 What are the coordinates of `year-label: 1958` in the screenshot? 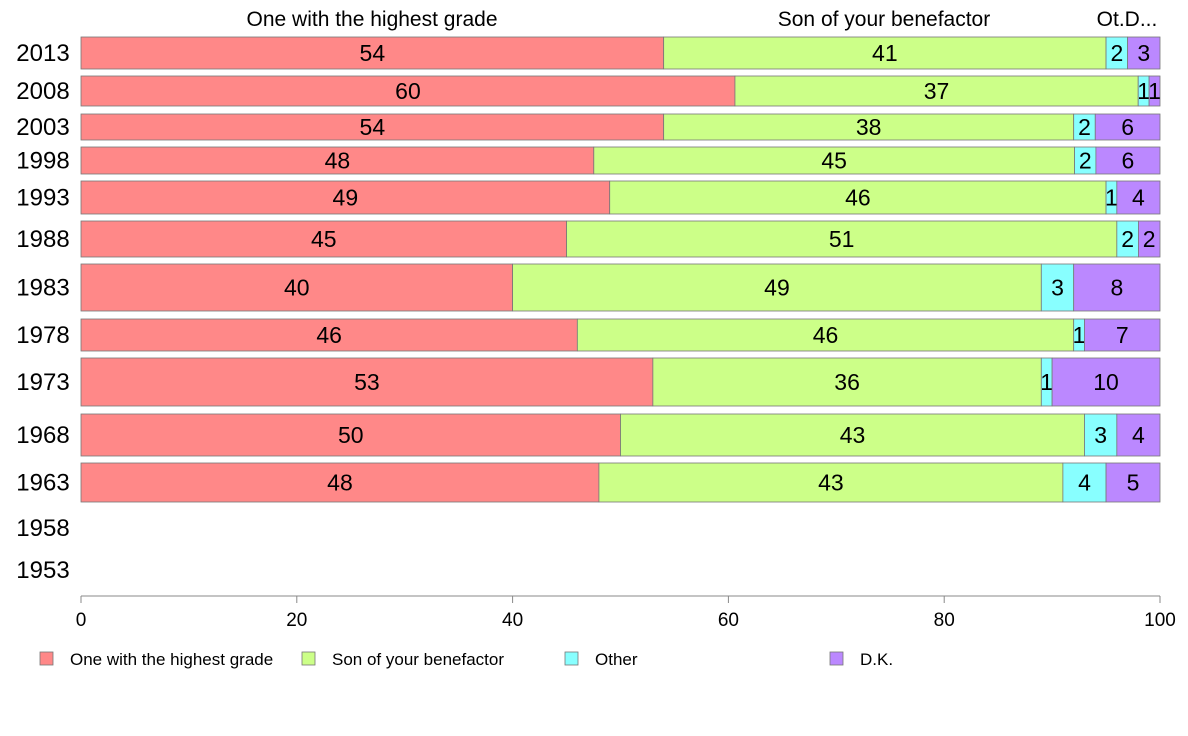 It's located at (42, 528).